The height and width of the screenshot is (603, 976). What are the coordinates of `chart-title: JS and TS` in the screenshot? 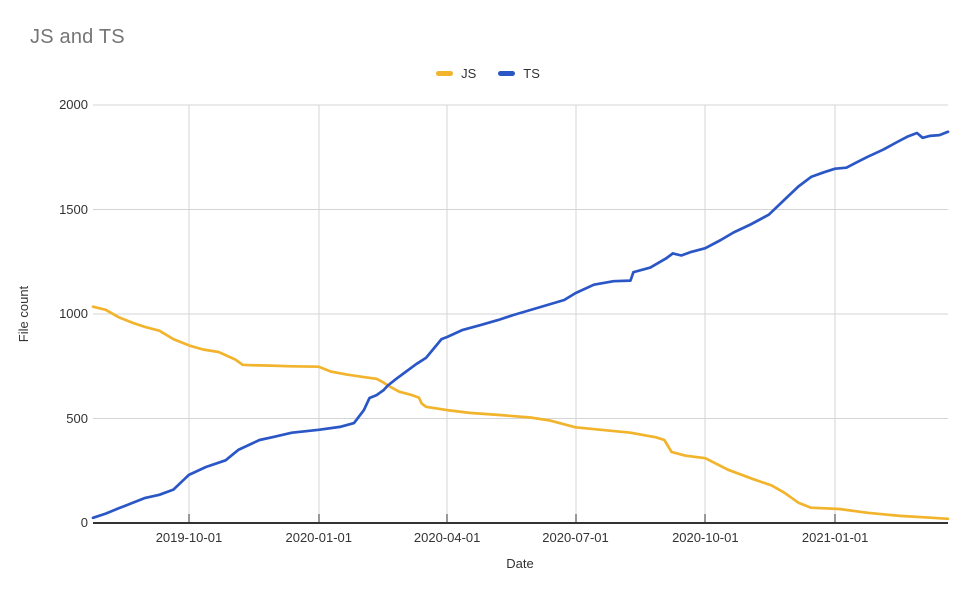 It's located at (77, 37).